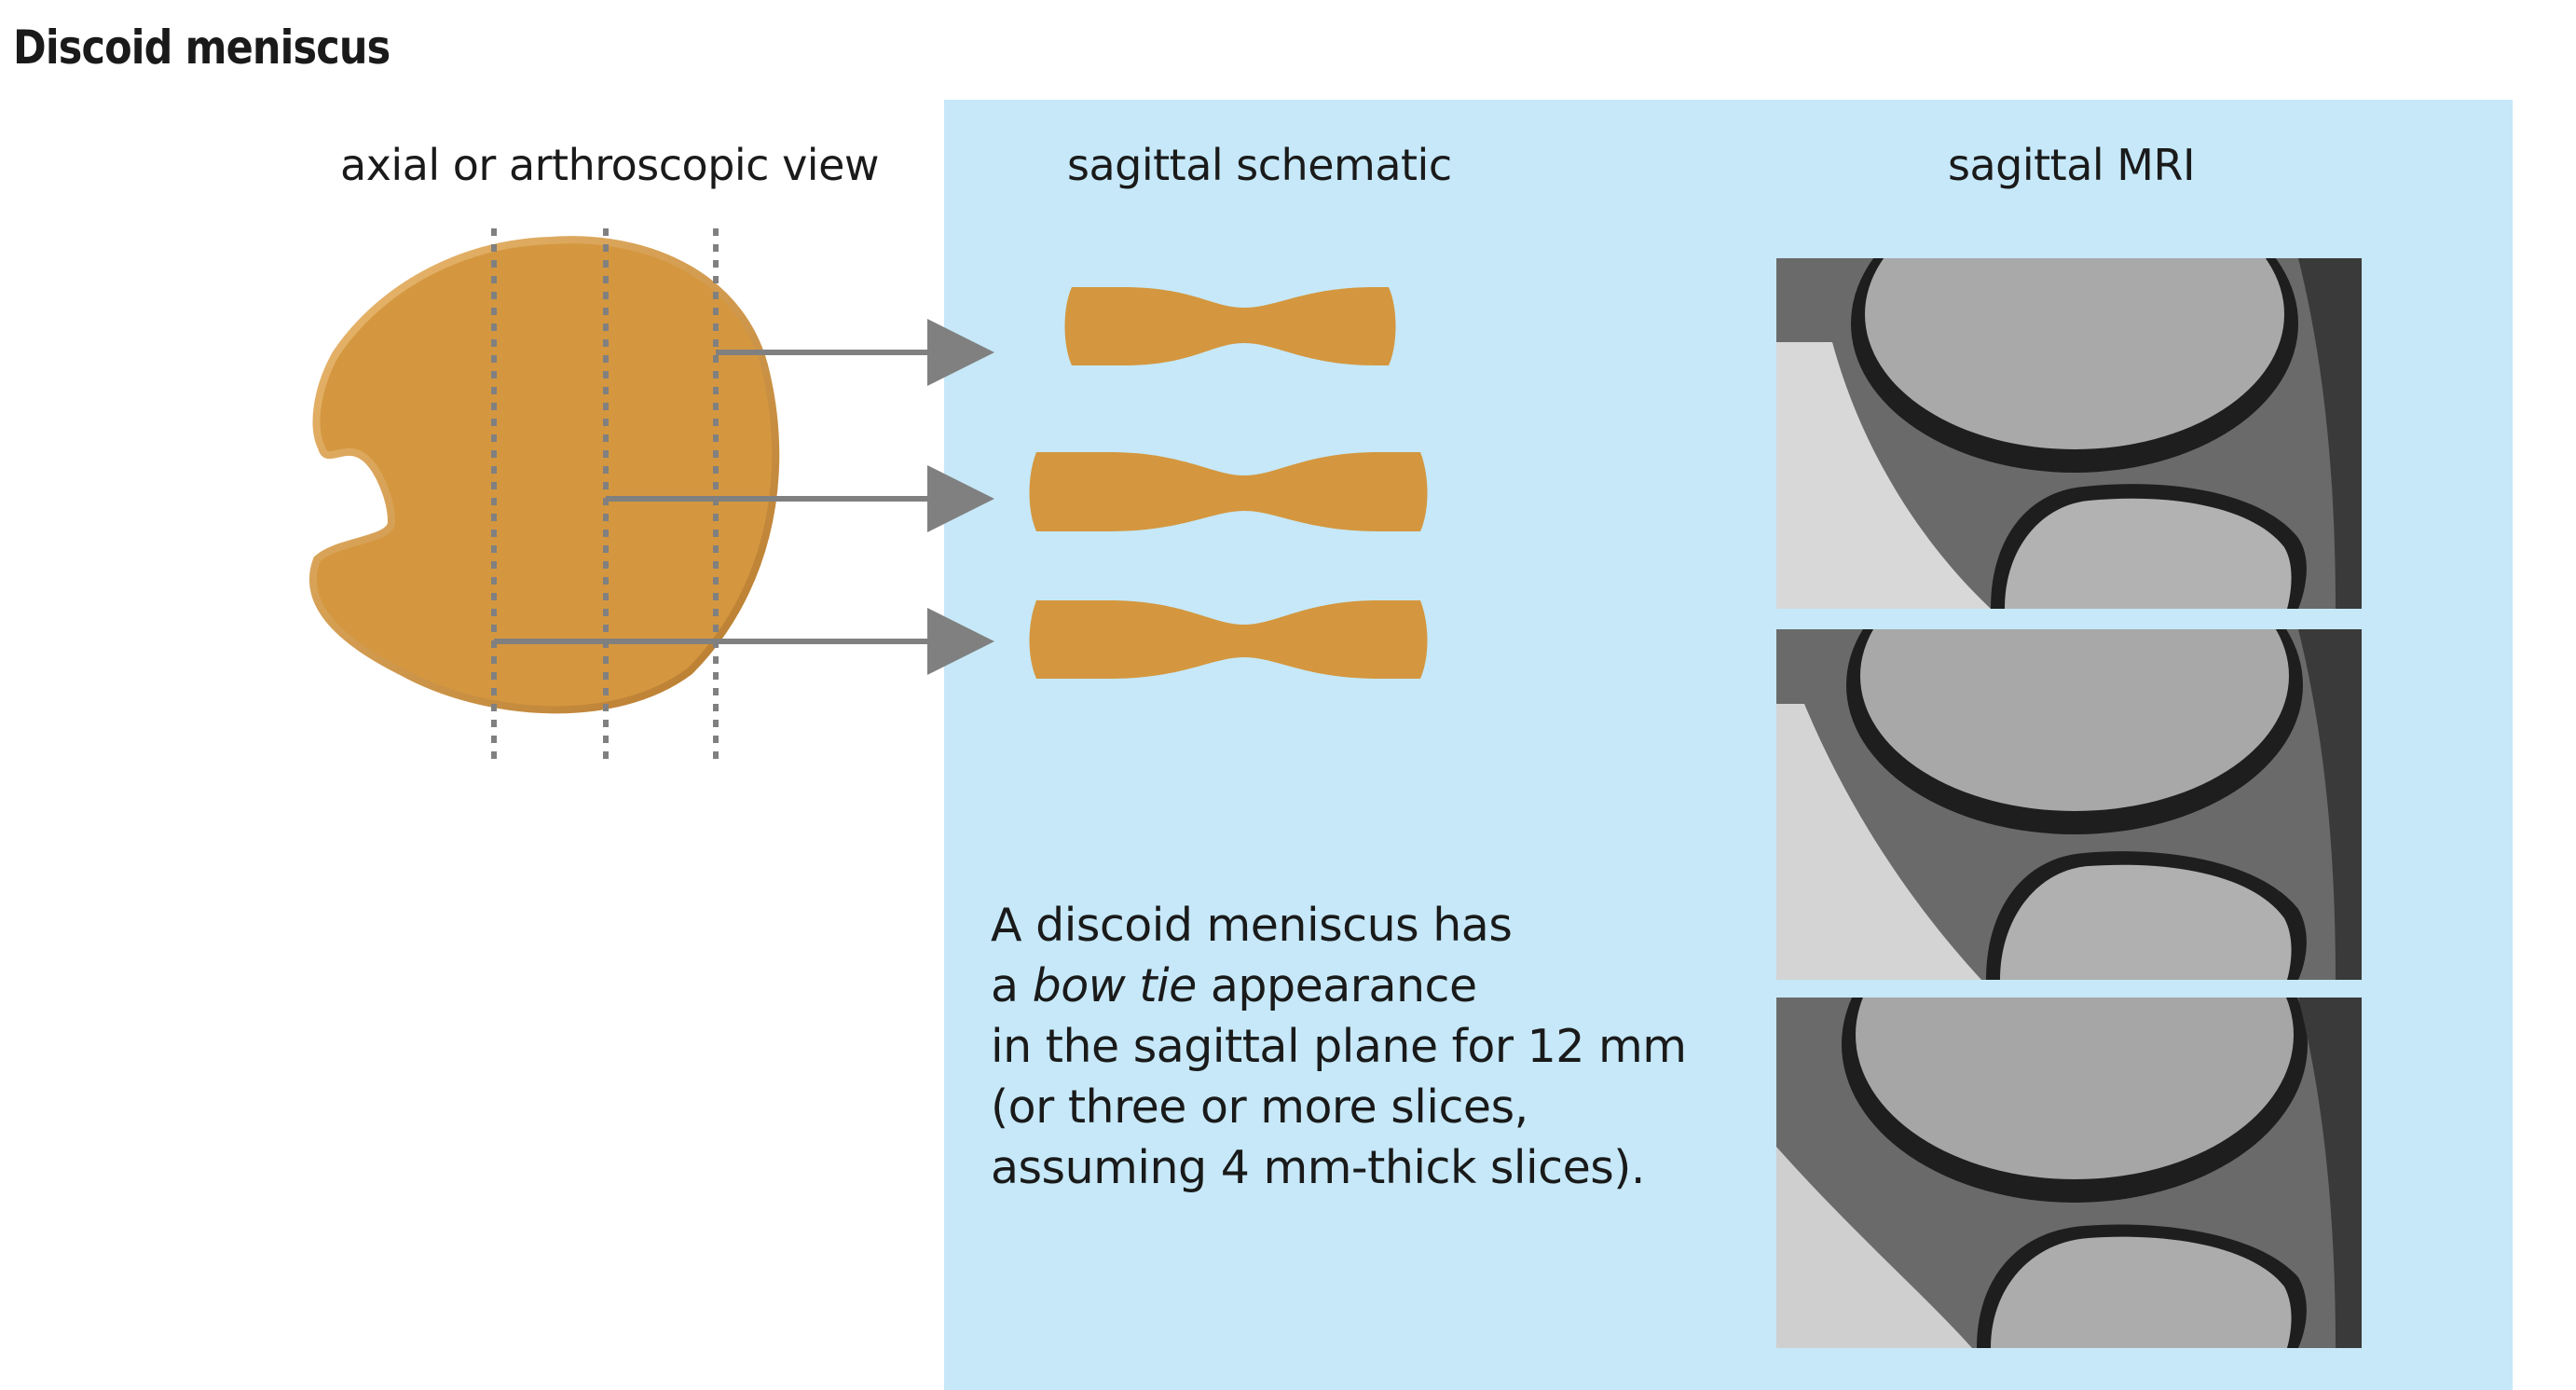  I want to click on axial-meniscus-diagram, so click(651, 494).